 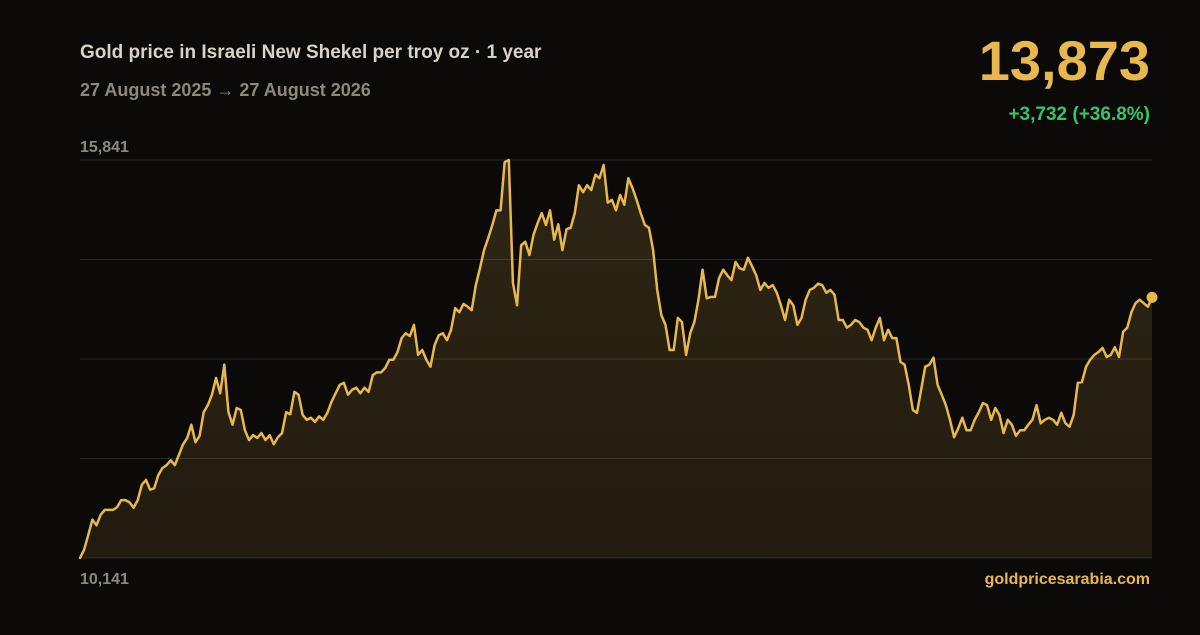 I want to click on price-change: +3,732 (+36.8%), so click(x=1079, y=114).